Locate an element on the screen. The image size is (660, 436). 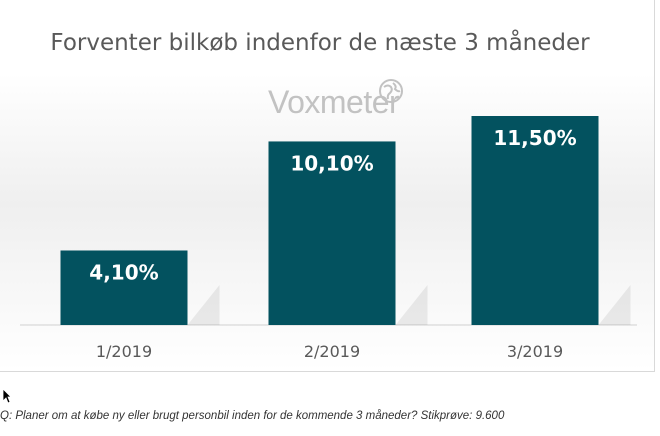
data-label: 4,10% is located at coordinates (123, 272).